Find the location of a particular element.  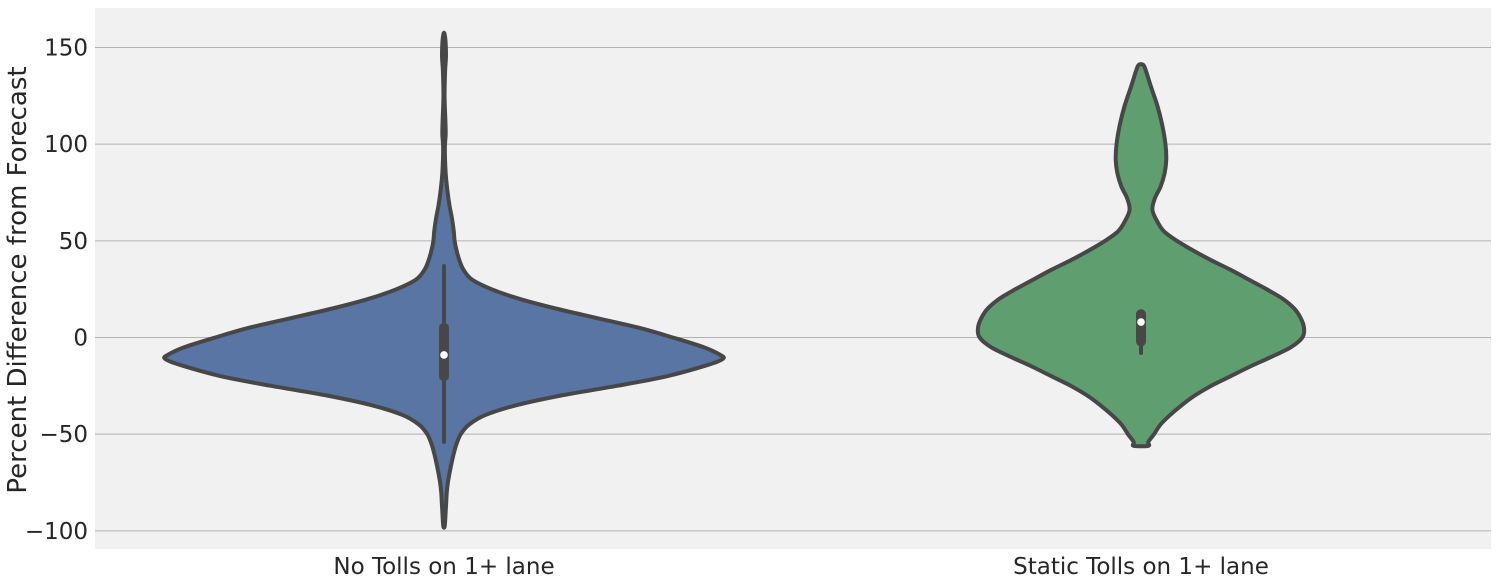

x-tick-label: No Tolls on 1+ lane is located at coordinates (443, 567).